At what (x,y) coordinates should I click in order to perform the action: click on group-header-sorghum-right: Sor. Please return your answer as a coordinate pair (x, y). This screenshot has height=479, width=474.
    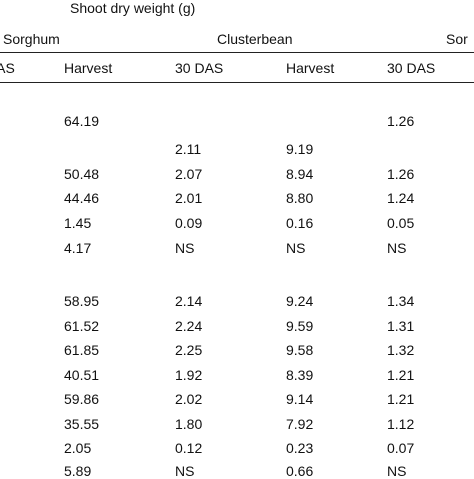
    Looking at the image, I should click on (457, 39).